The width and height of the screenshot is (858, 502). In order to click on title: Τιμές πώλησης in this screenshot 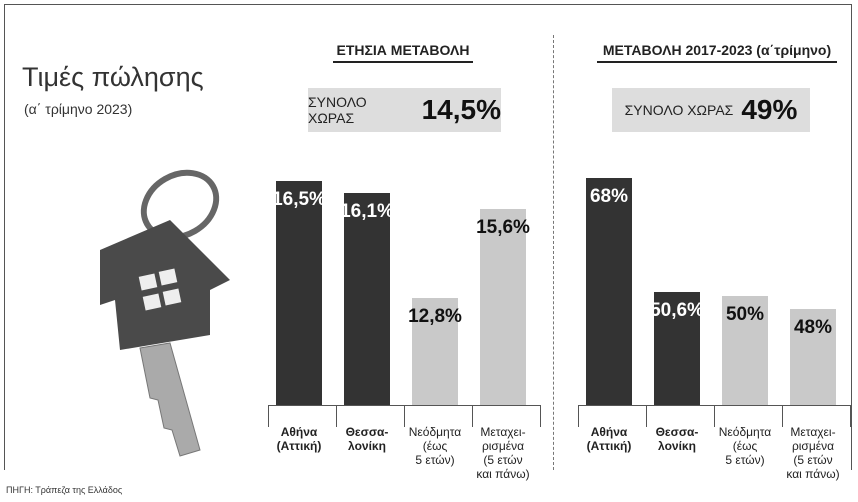, I will do `click(113, 77)`.